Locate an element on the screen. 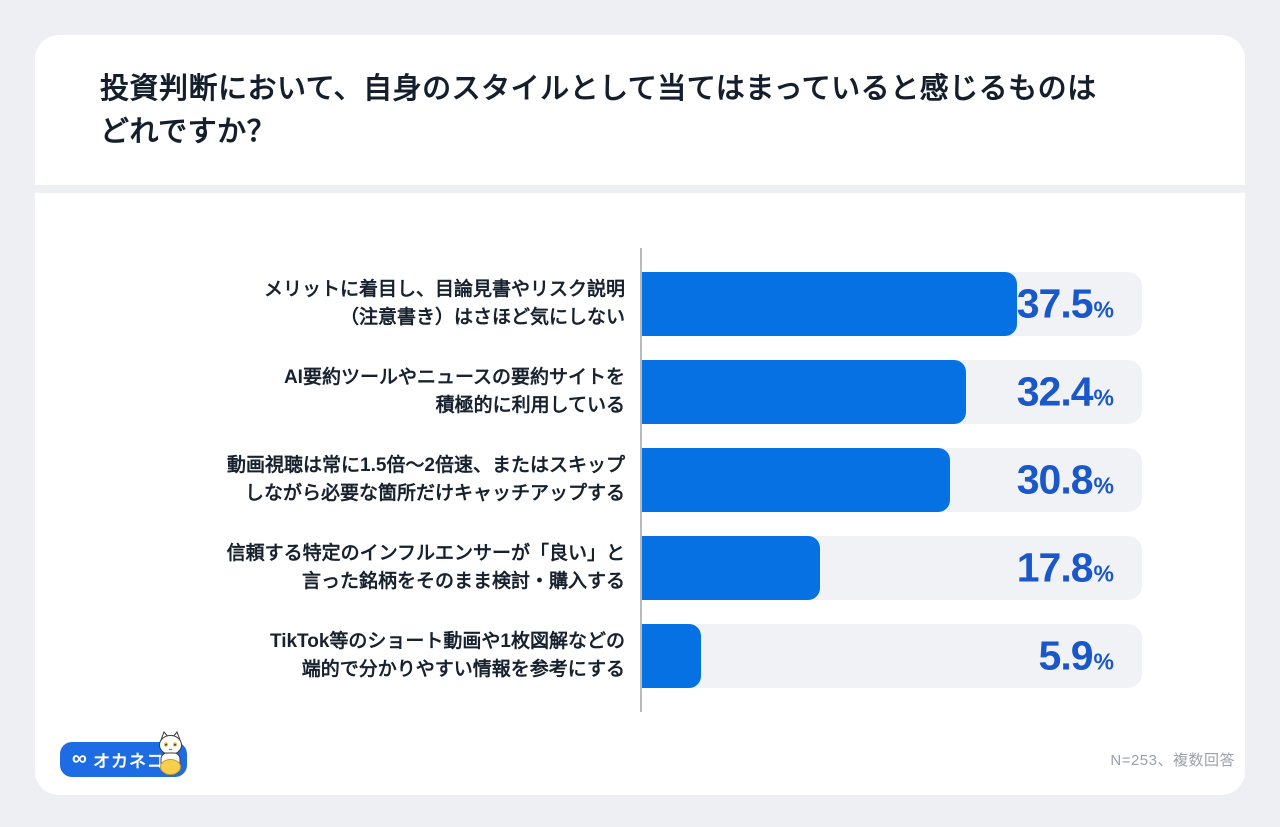  bar-track: 5.9% is located at coordinates (892, 656).